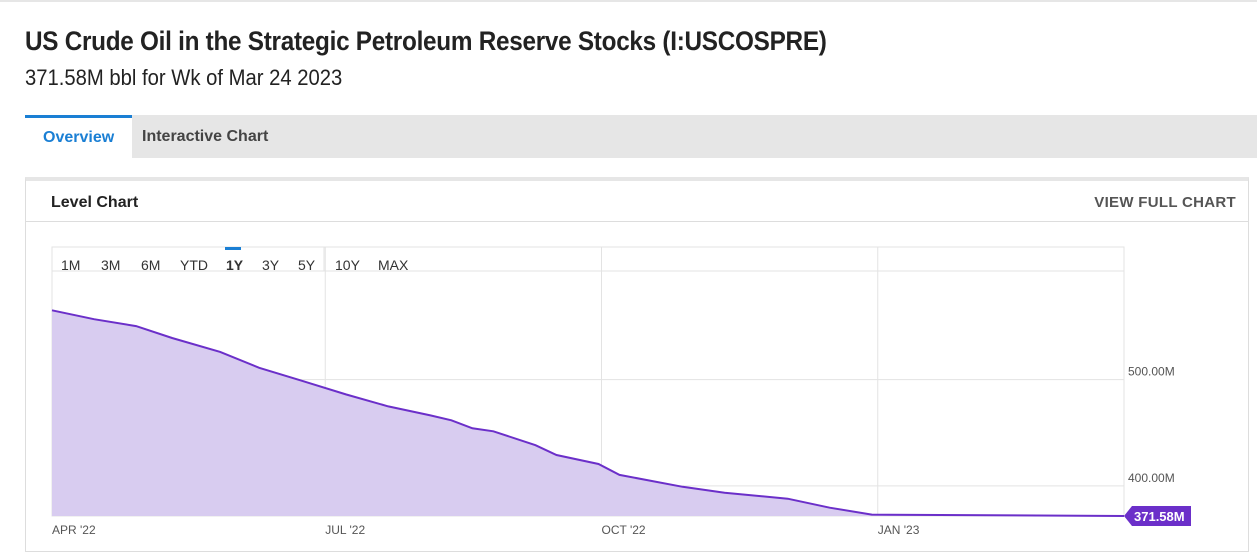  I want to click on tab-interactive-chart: Interactive Chart, so click(205, 136).